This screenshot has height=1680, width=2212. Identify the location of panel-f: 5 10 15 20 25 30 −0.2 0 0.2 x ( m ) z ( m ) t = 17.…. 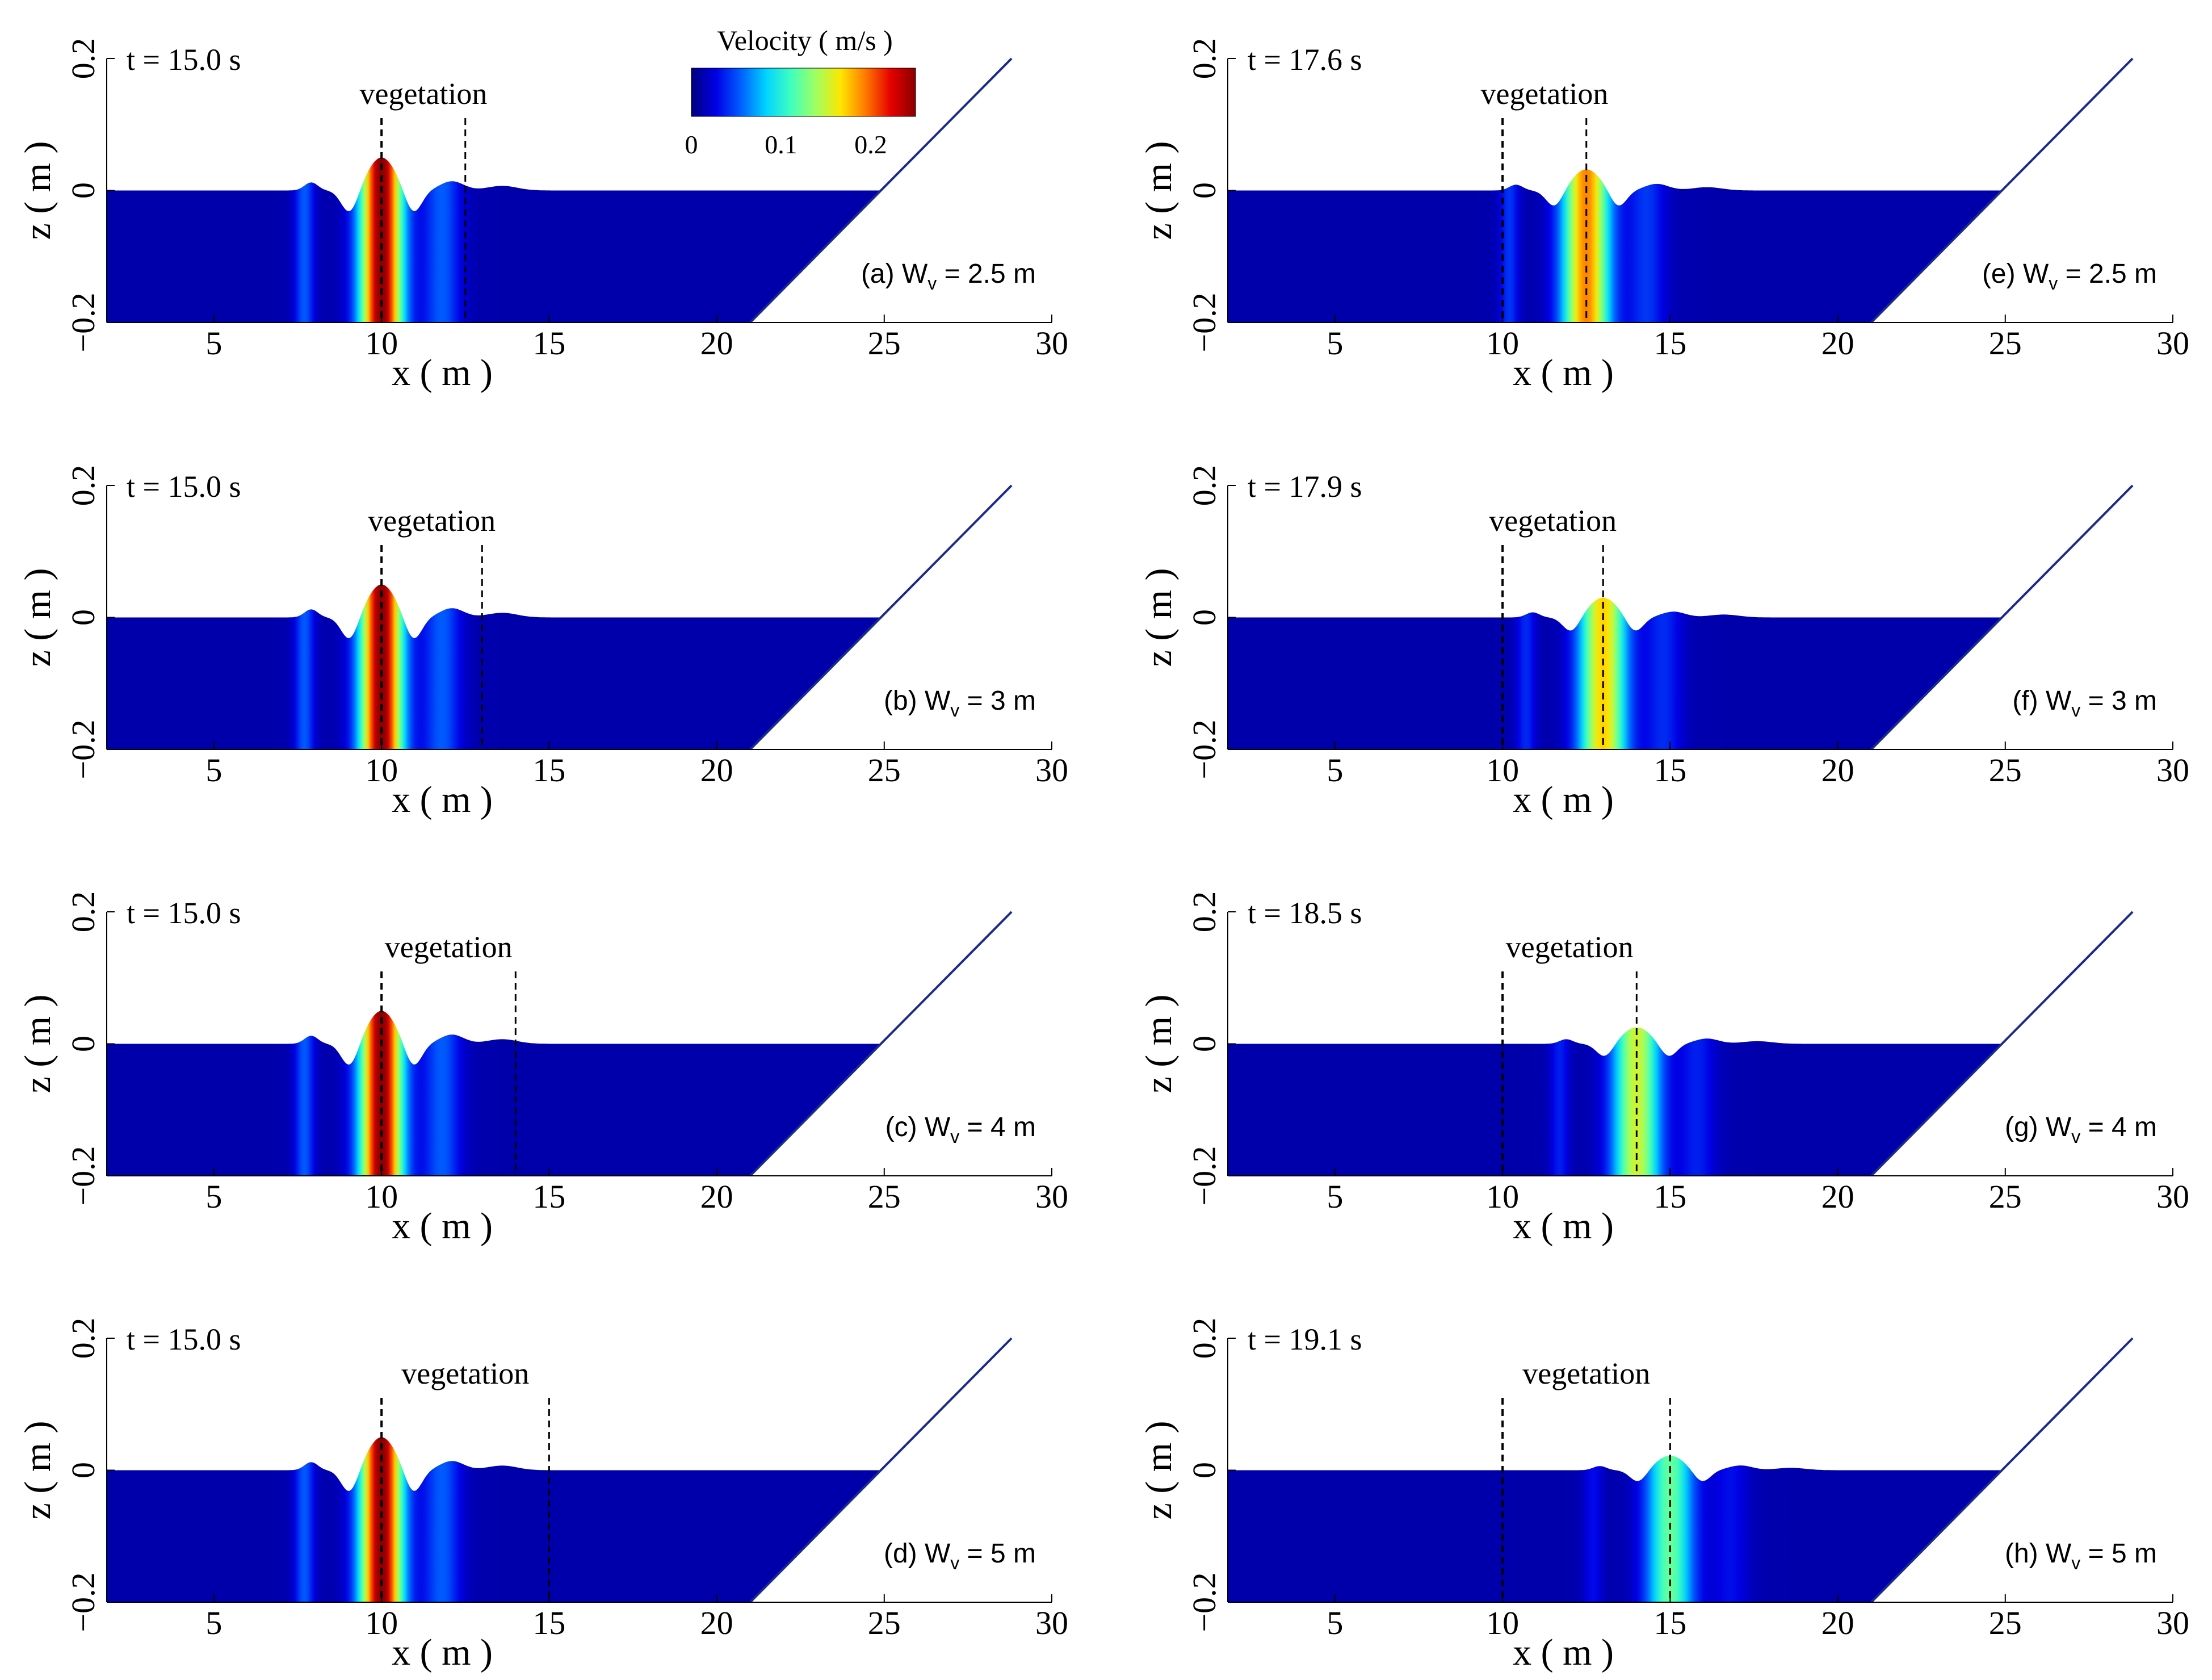
(1663, 642).